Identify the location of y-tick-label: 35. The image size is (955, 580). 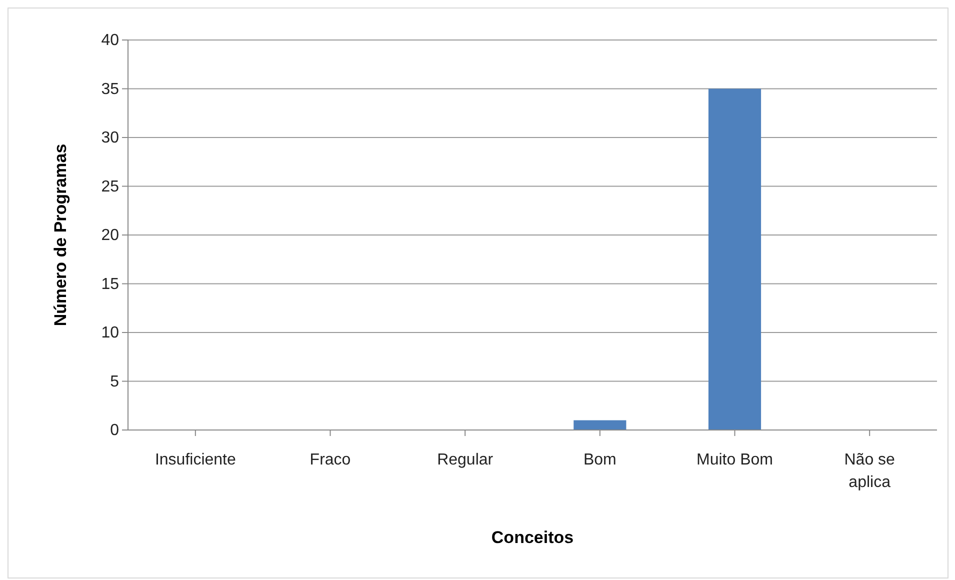
(110, 89).